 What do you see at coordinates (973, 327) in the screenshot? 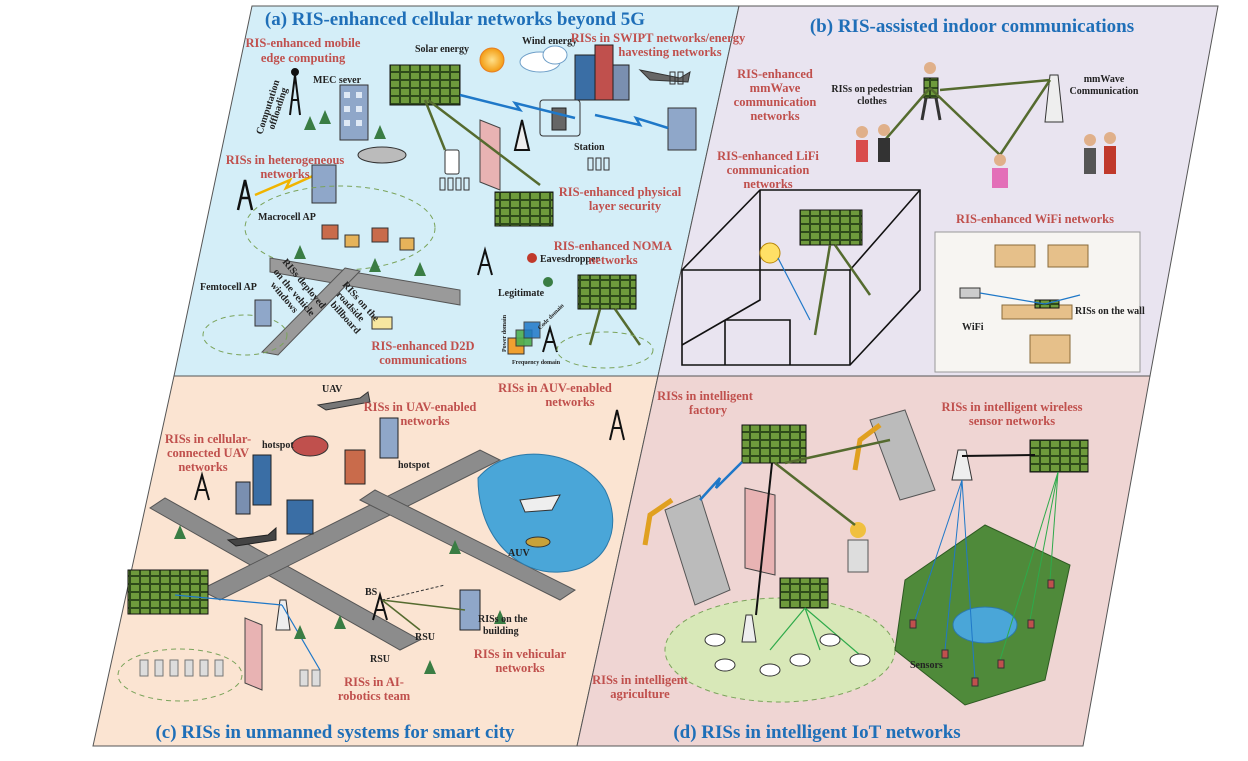
I see `label-wifi: WiFi` at bounding box center [973, 327].